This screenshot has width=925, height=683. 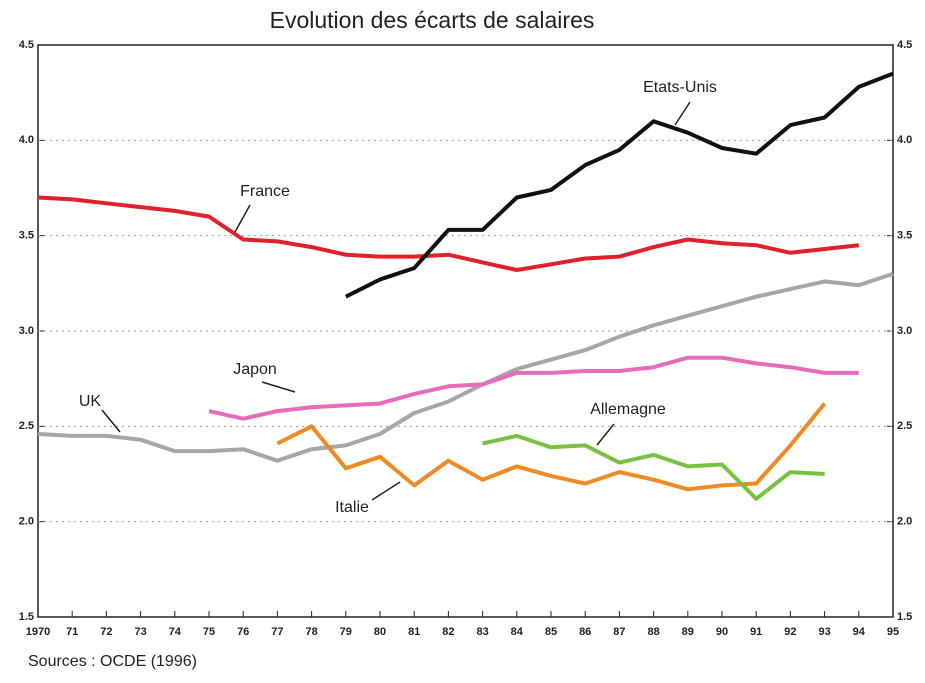 I want to click on x-tick-label: 72, so click(x=106, y=632).